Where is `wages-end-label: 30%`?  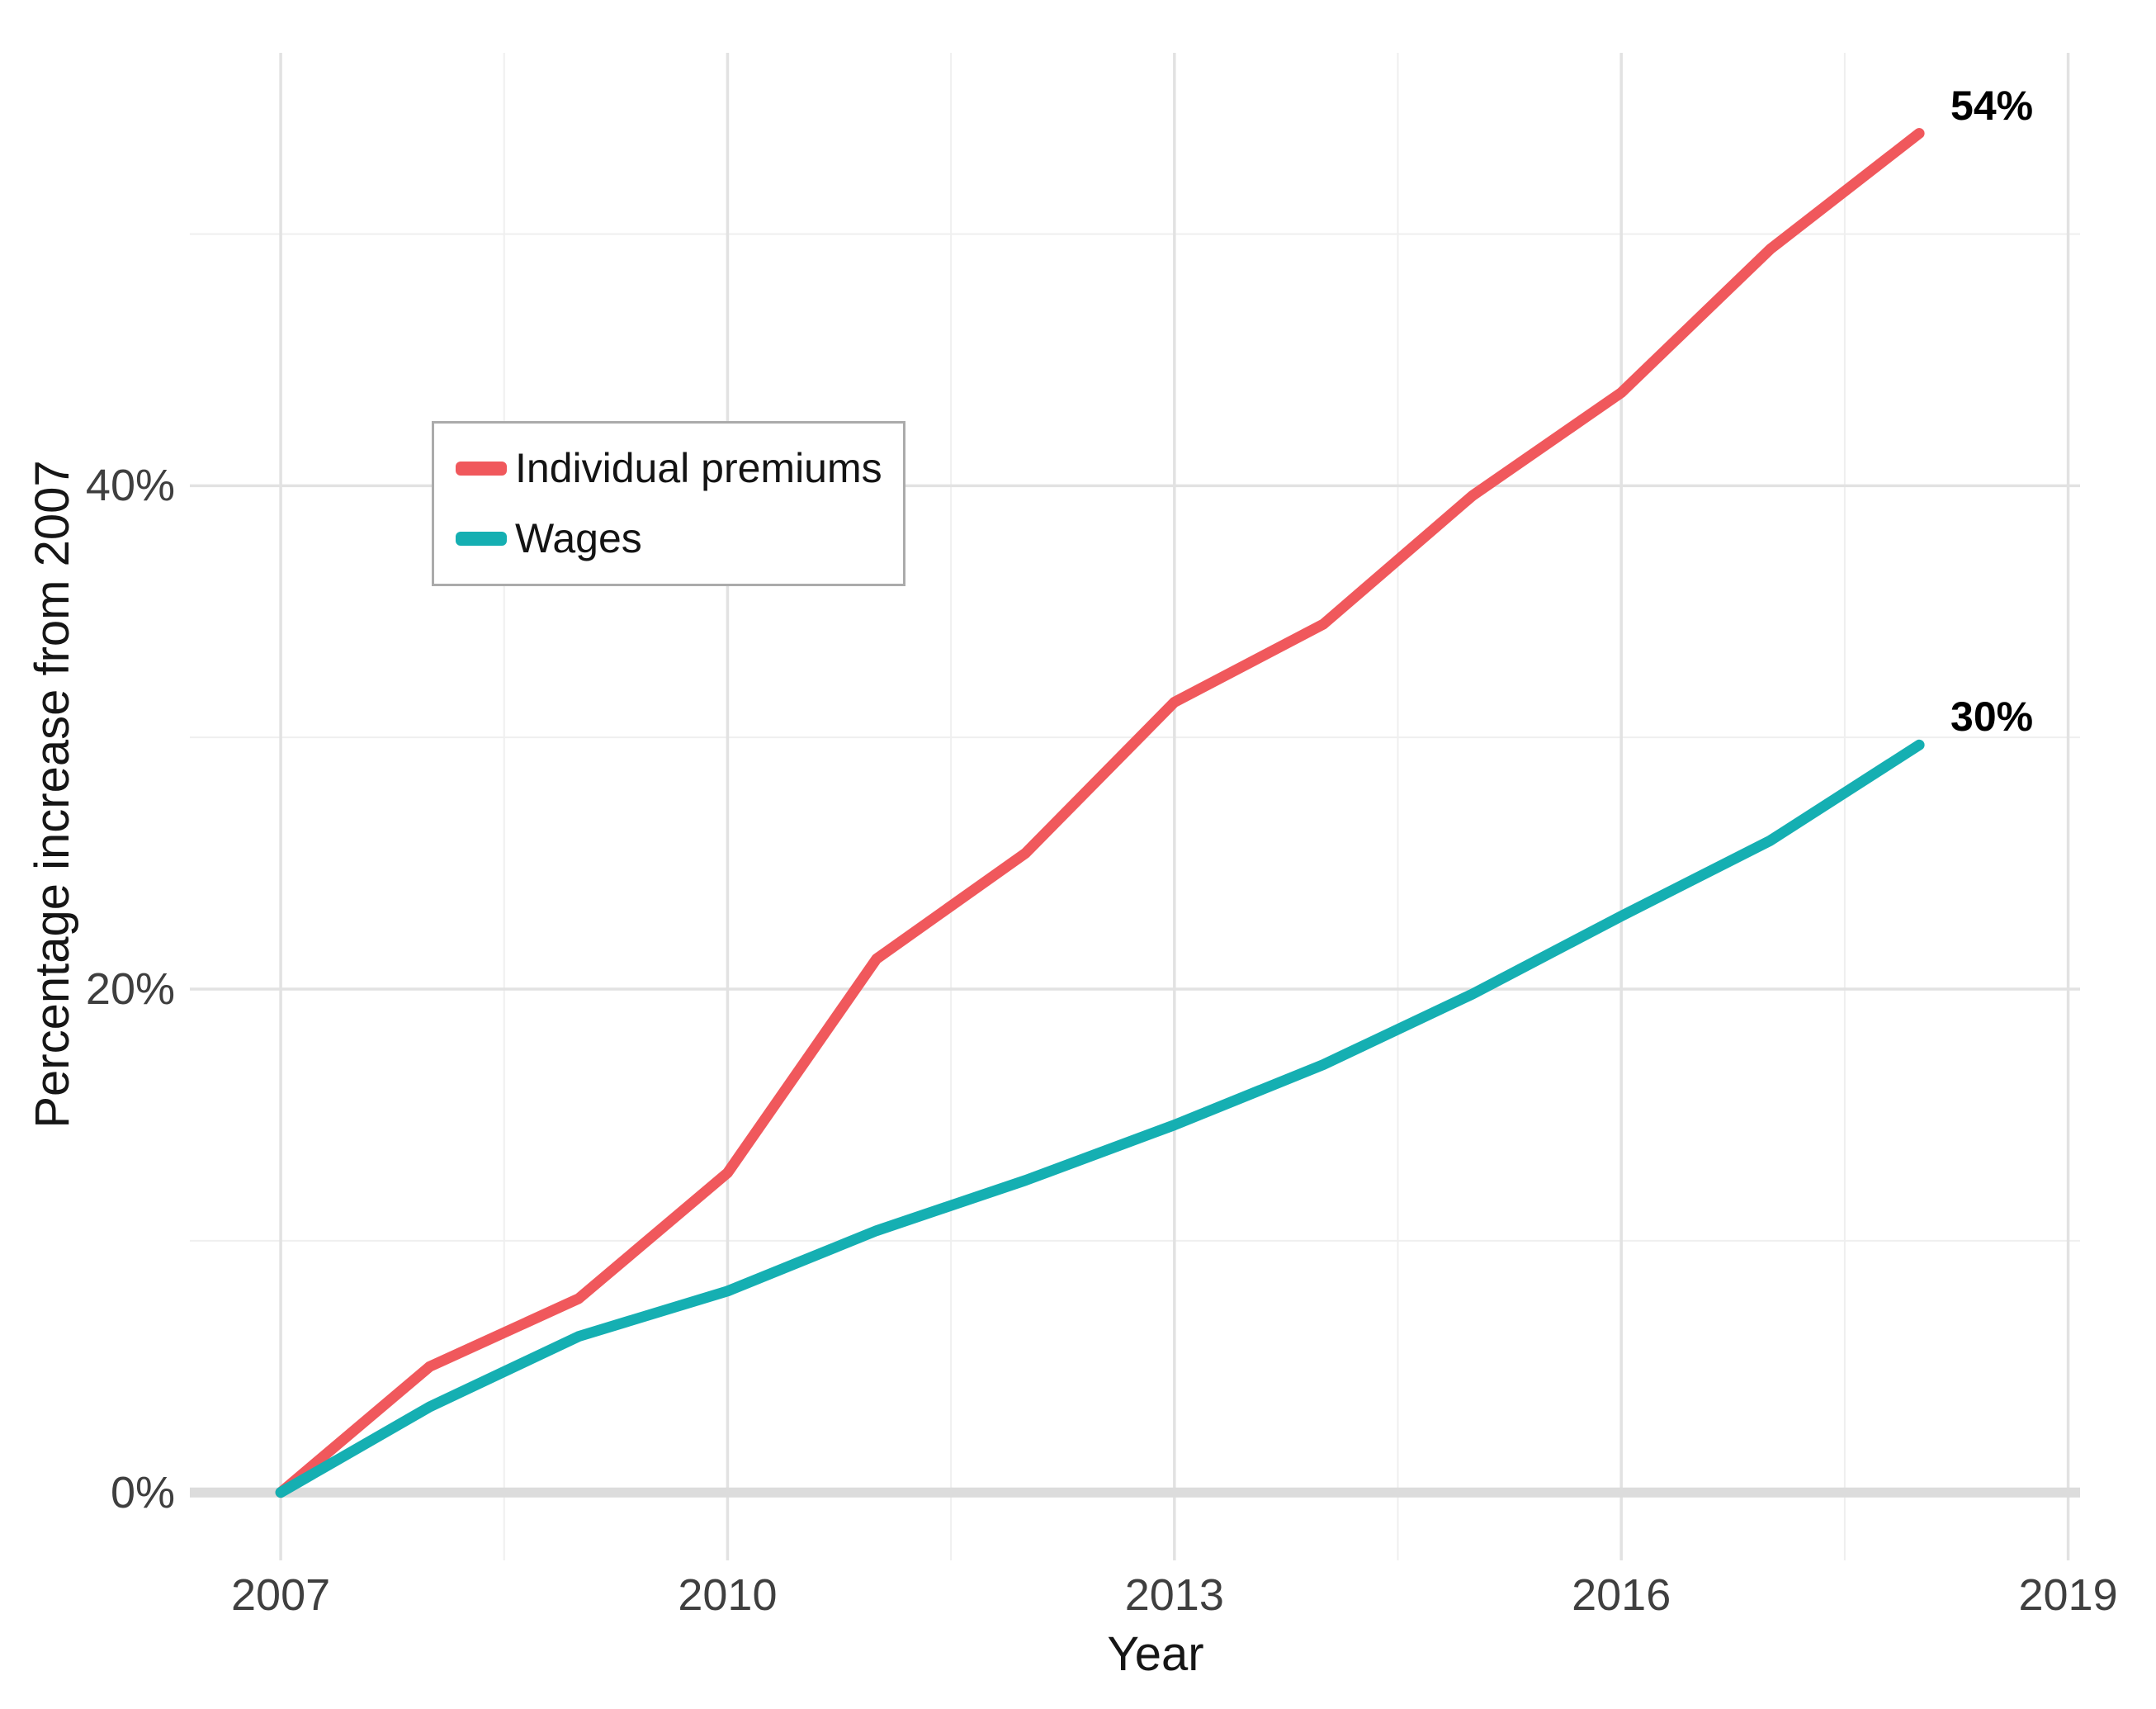 wages-end-label: 30% is located at coordinates (1992, 717).